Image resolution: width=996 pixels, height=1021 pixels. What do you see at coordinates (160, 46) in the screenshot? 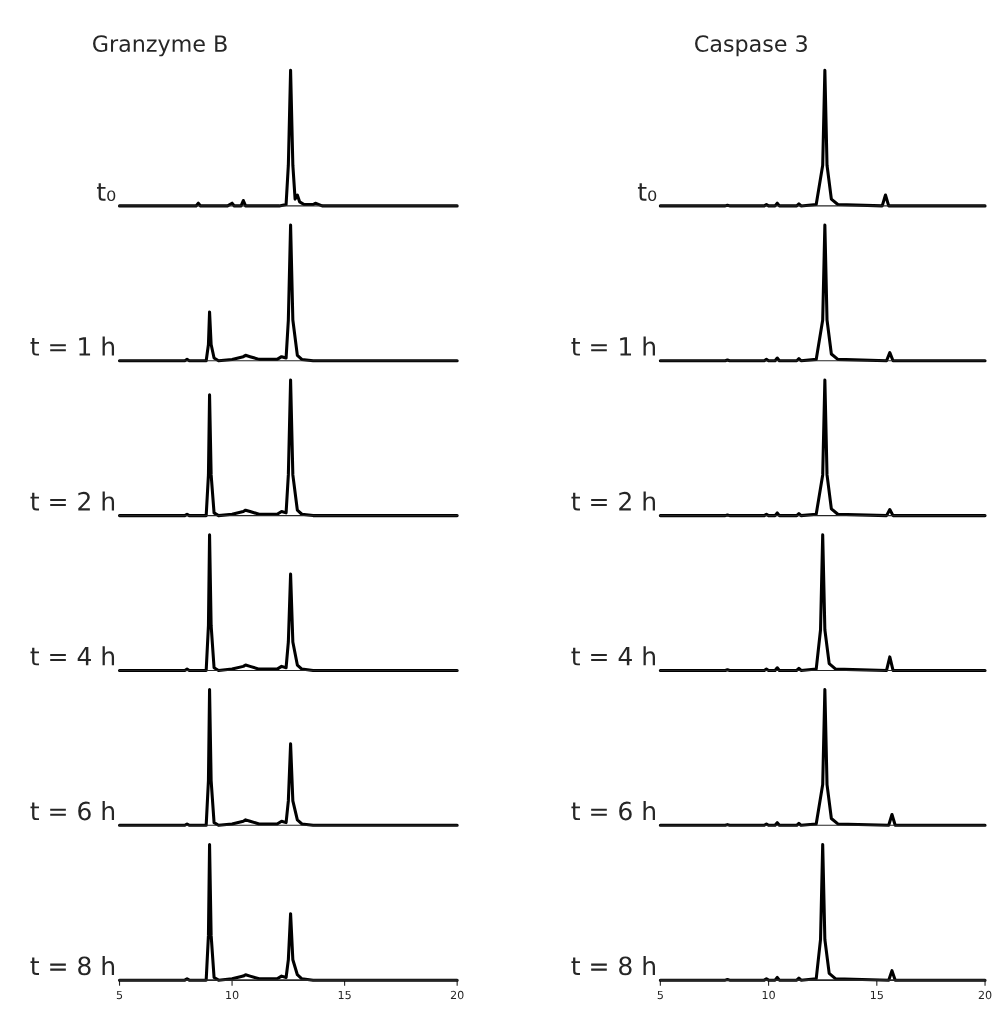
I see `chart-title: Granzyme B` at bounding box center [160, 46].